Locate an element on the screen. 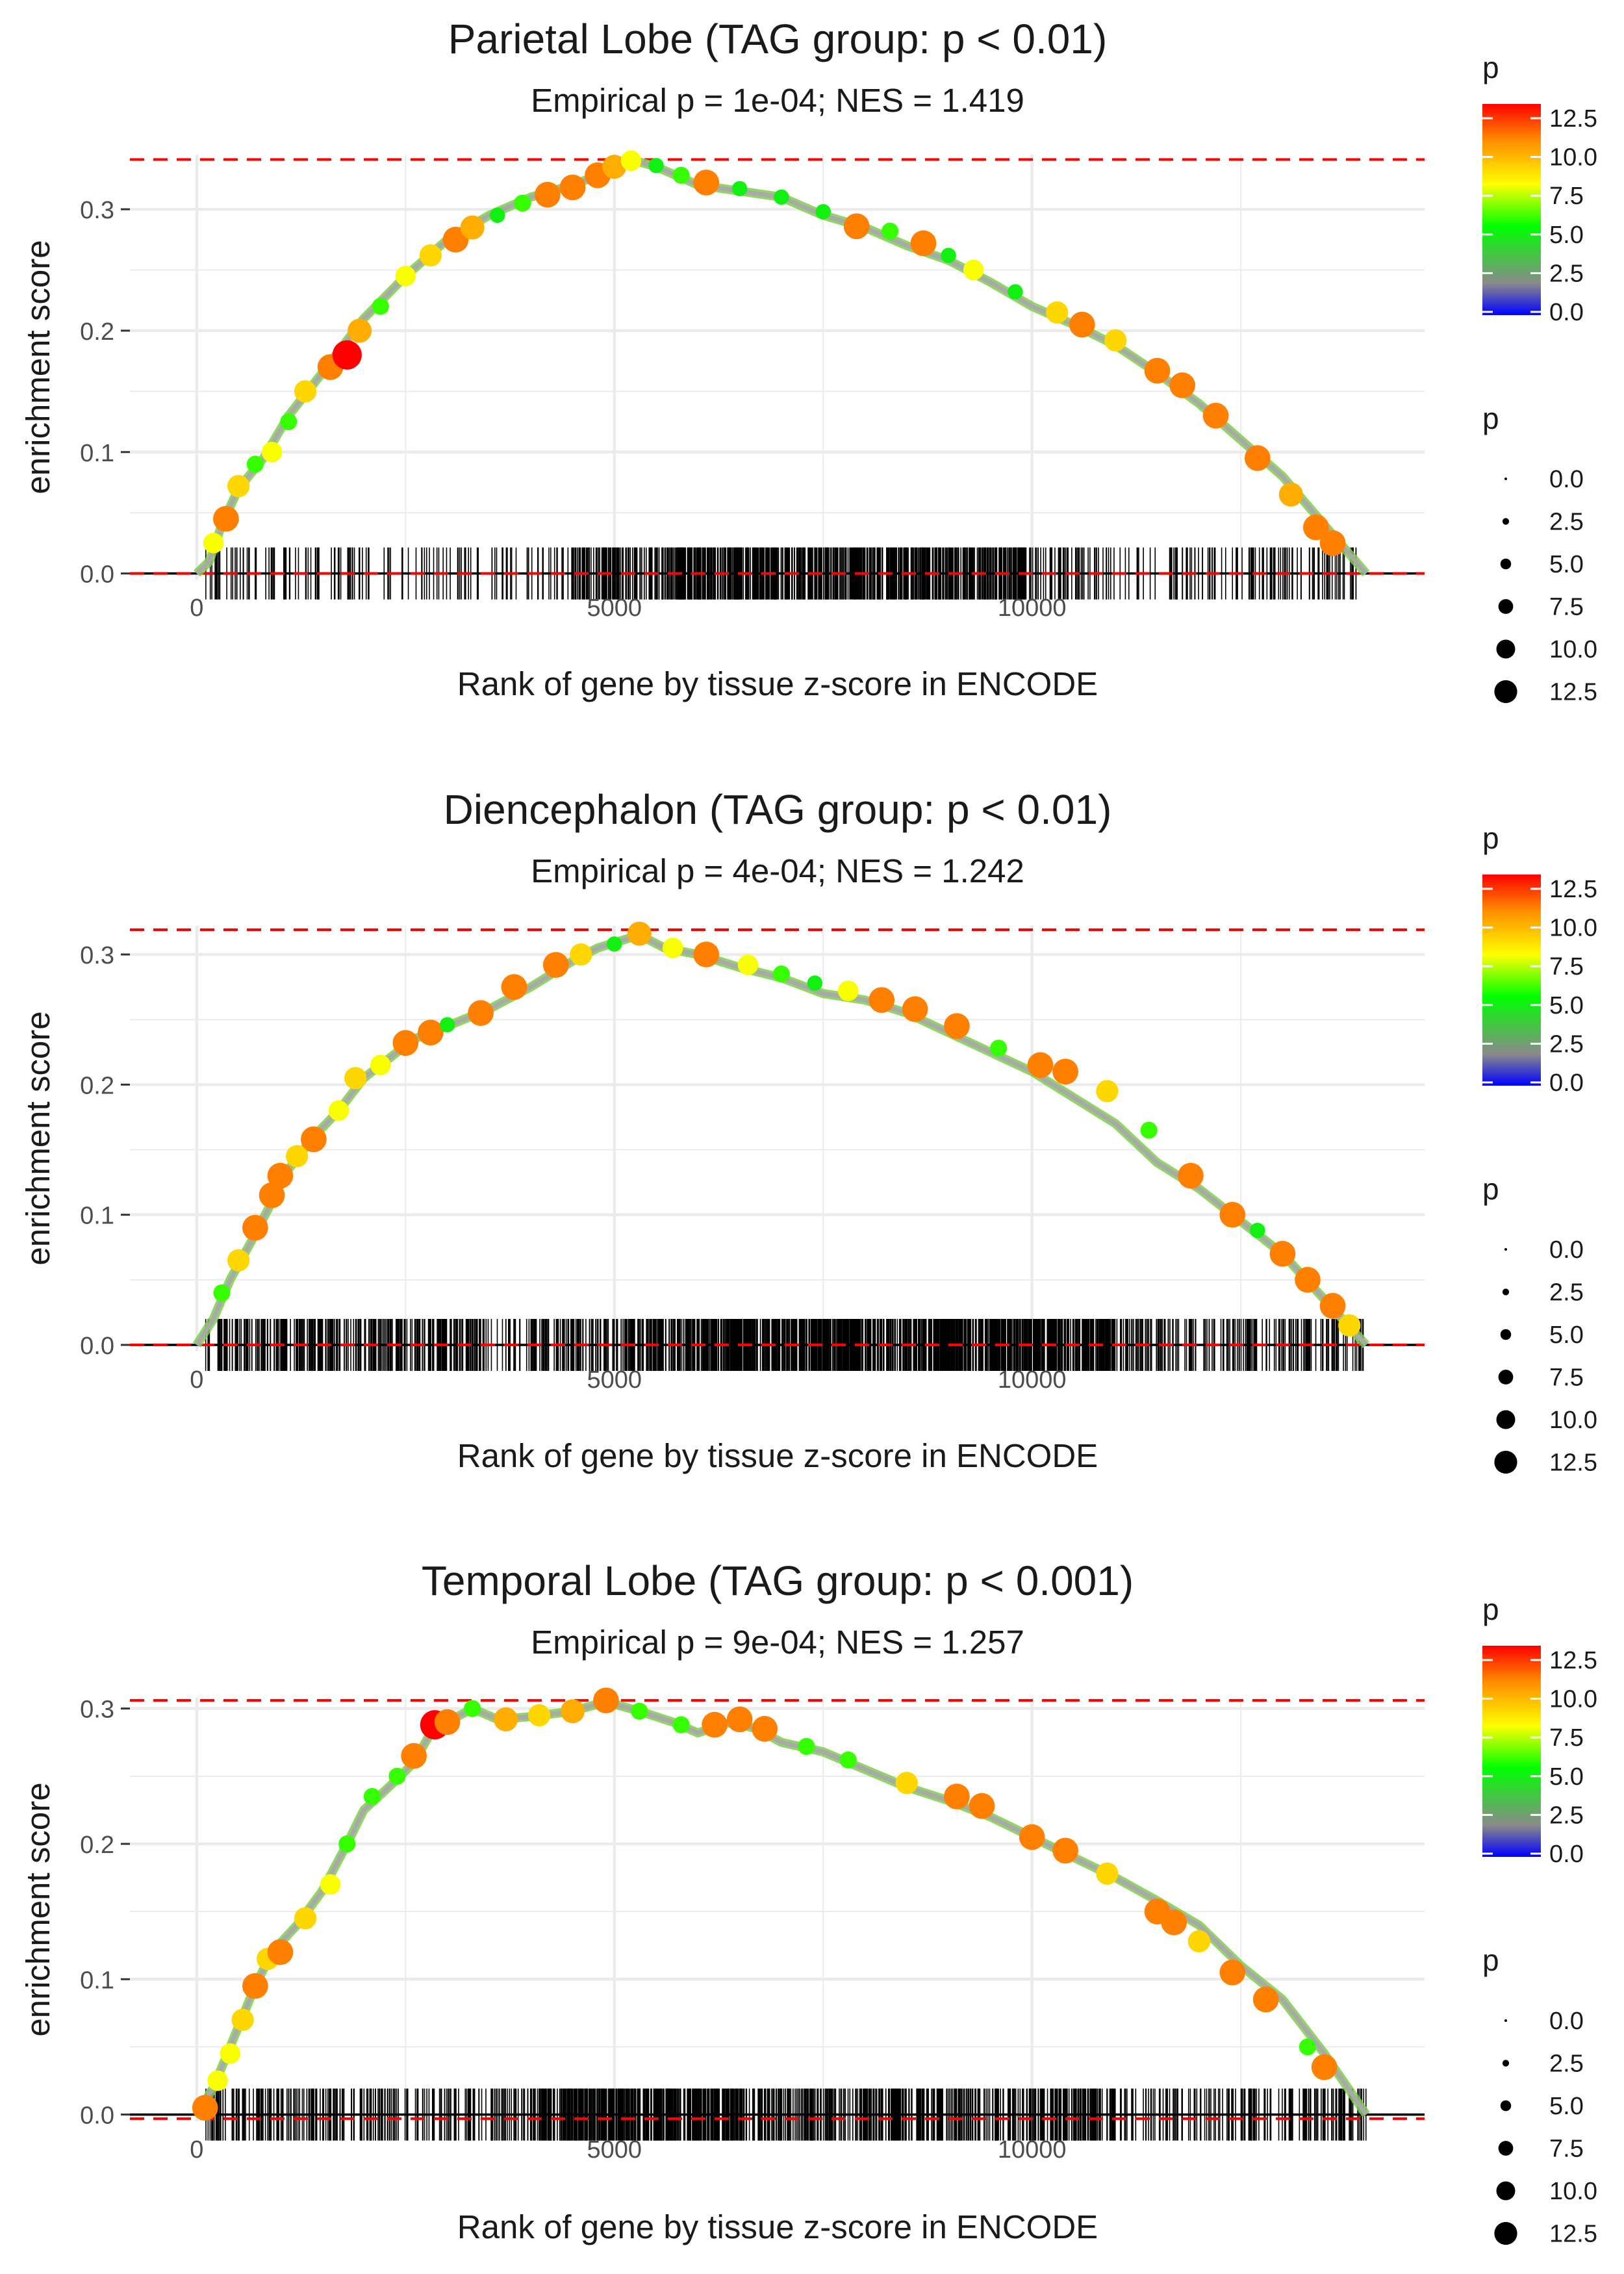  size-legend-label: 12.5 is located at coordinates (1573, 2234).